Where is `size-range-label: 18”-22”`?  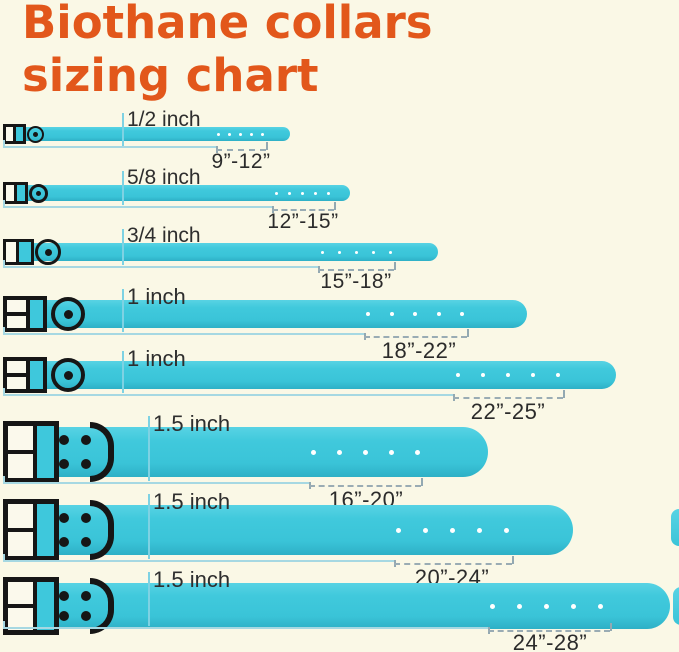 size-range-label: 18”-22” is located at coordinates (419, 350).